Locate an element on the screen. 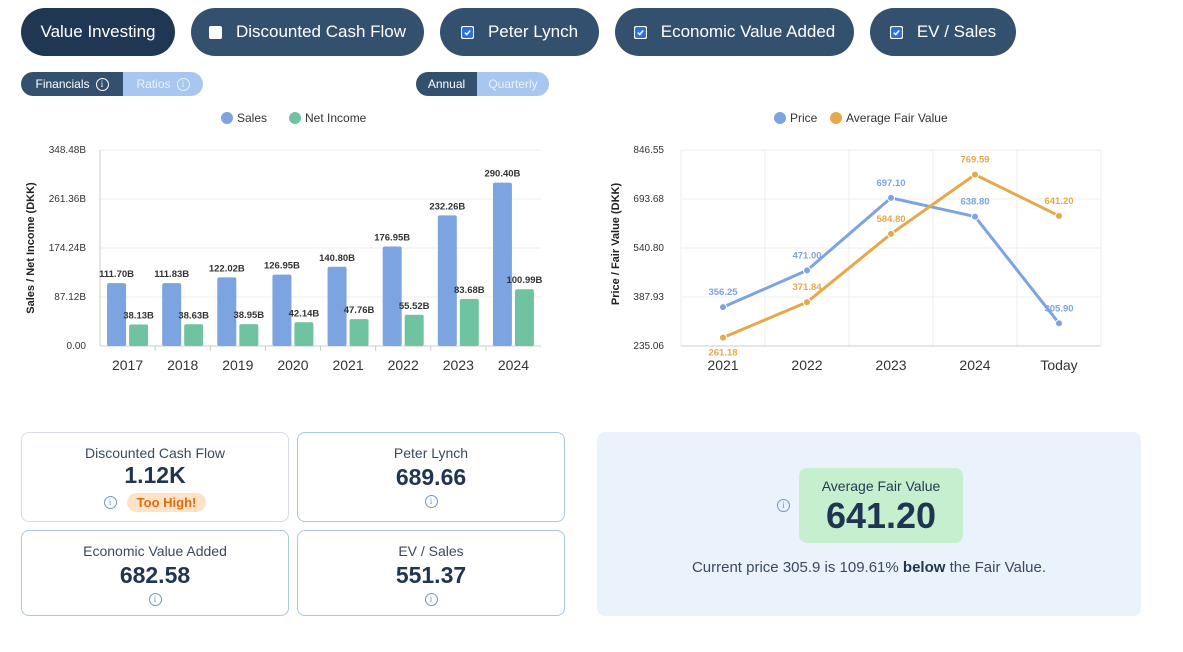 The image size is (1183, 652). method-peter-lynch: Peter Lynch is located at coordinates (519, 32).